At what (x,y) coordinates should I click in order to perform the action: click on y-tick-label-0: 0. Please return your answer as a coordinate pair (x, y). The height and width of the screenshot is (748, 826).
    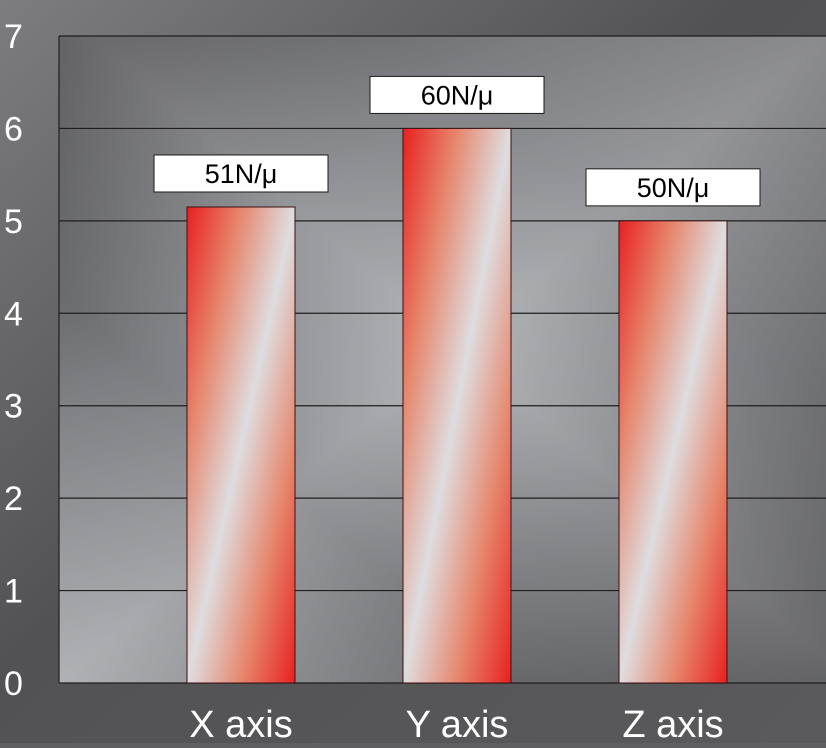
    Looking at the image, I should click on (13, 684).